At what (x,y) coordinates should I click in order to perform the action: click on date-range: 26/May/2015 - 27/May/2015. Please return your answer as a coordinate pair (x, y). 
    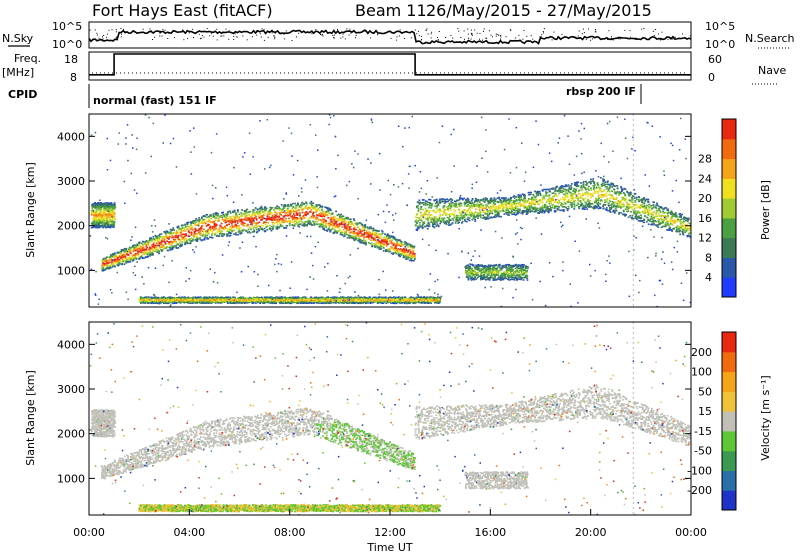
    Looking at the image, I should click on (539, 10).